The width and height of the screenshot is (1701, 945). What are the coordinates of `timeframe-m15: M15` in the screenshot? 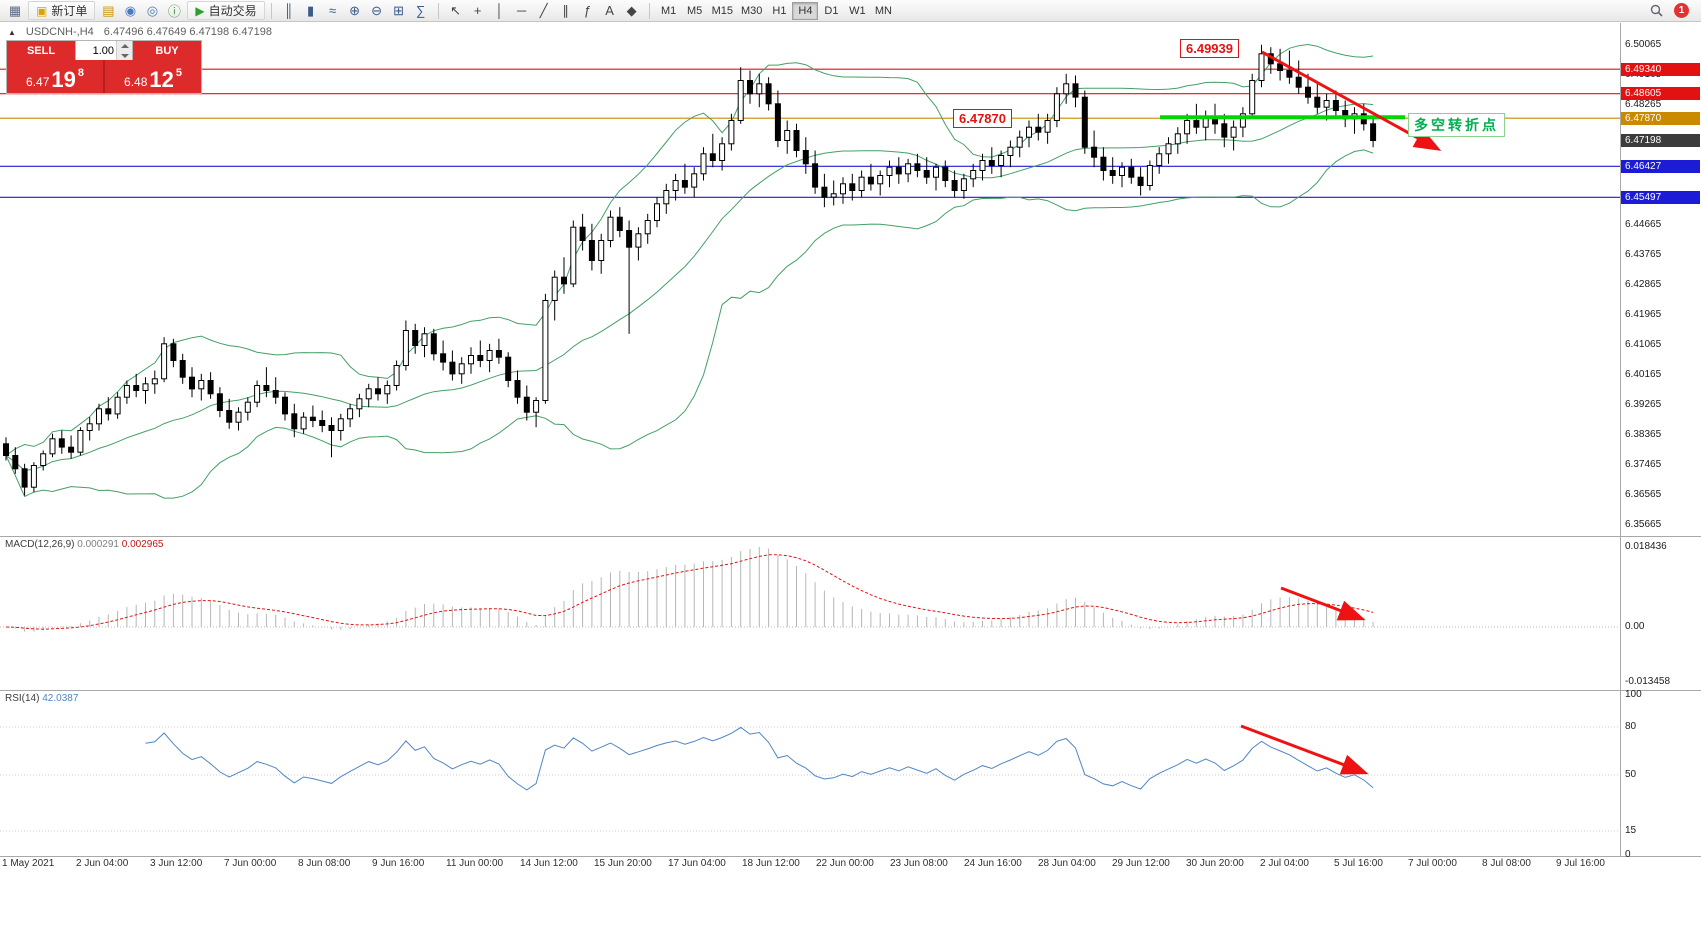 It's located at (722, 11).